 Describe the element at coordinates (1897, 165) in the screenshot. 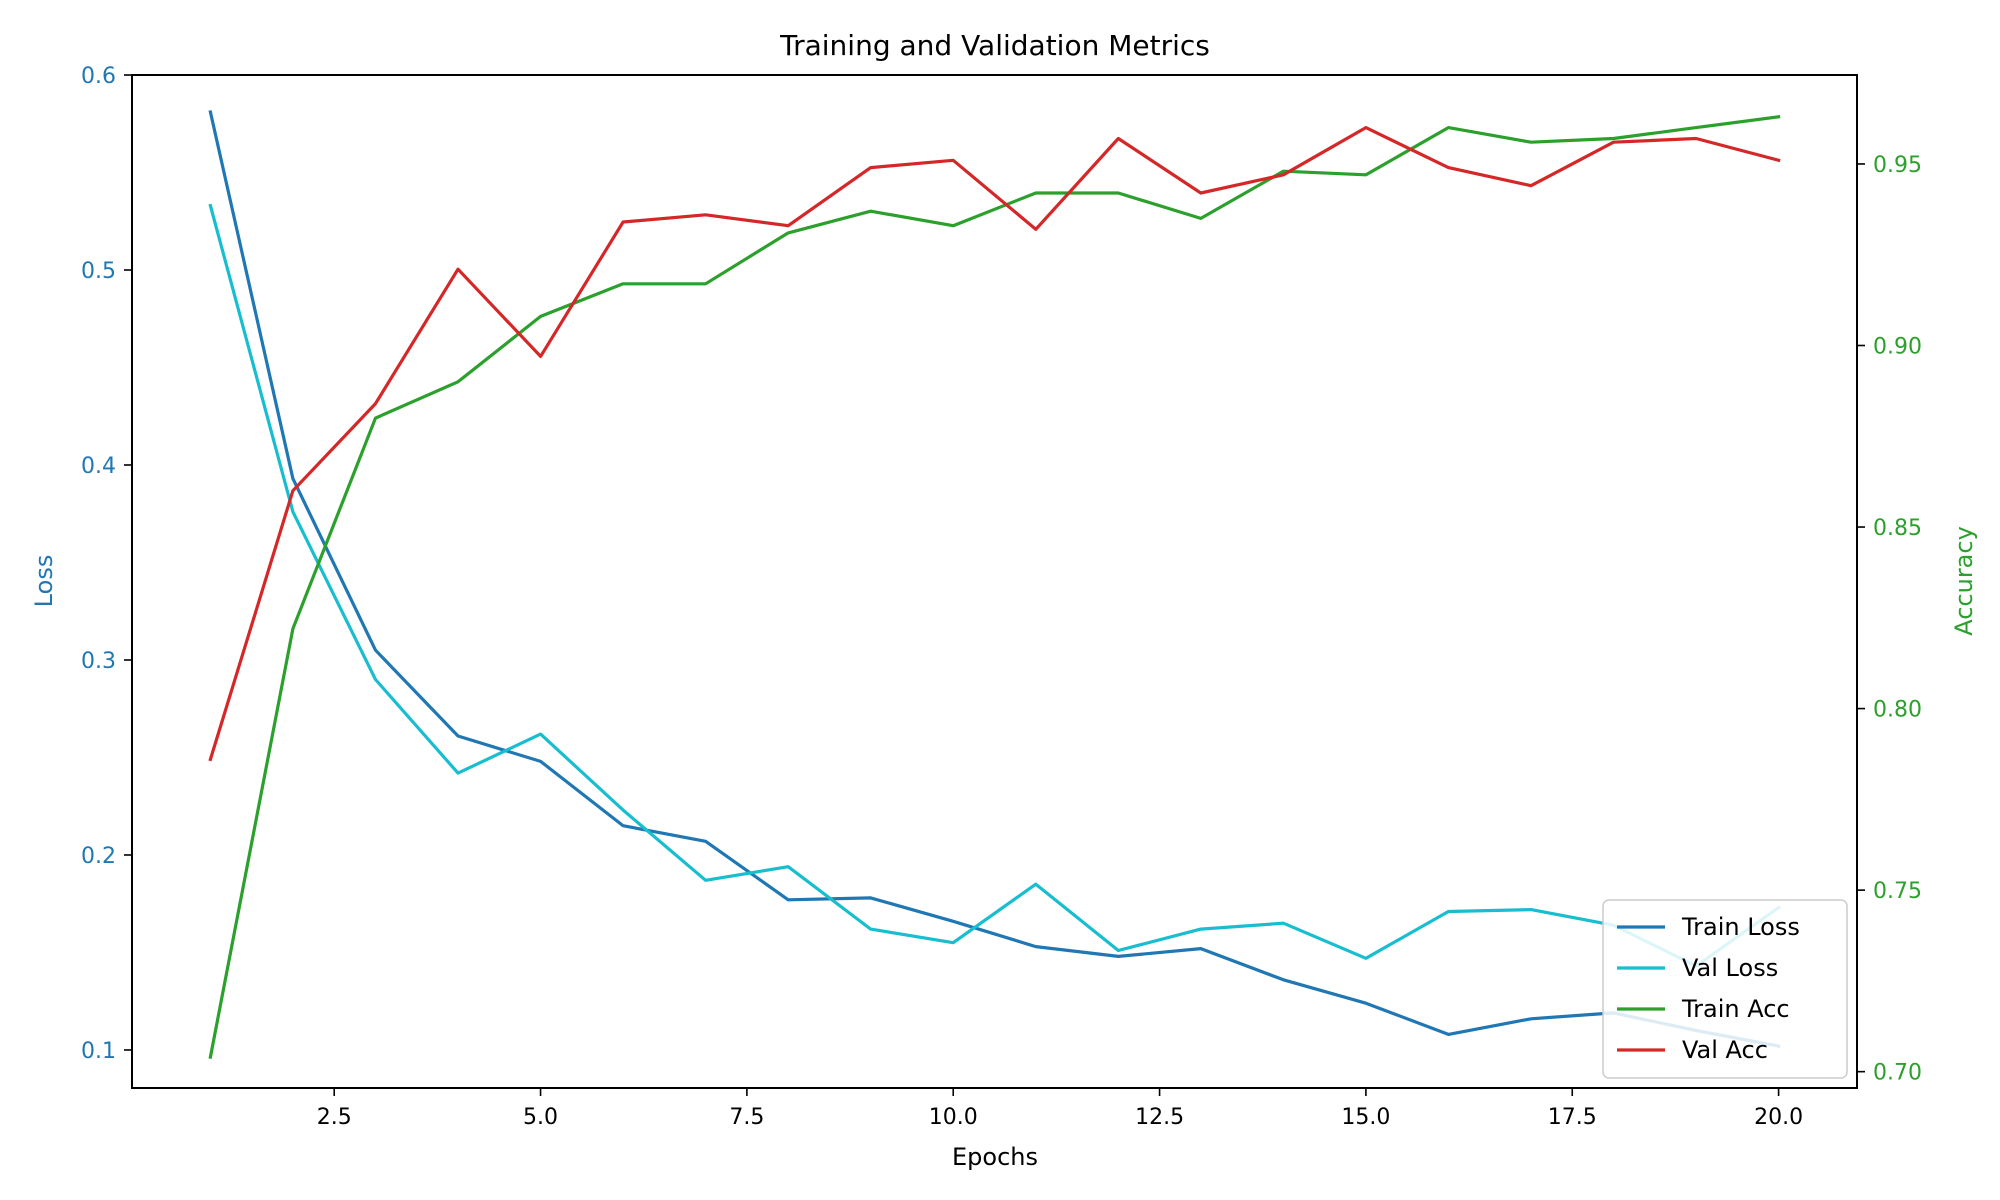

I see `right-y-tick-label: 0.95` at that location.